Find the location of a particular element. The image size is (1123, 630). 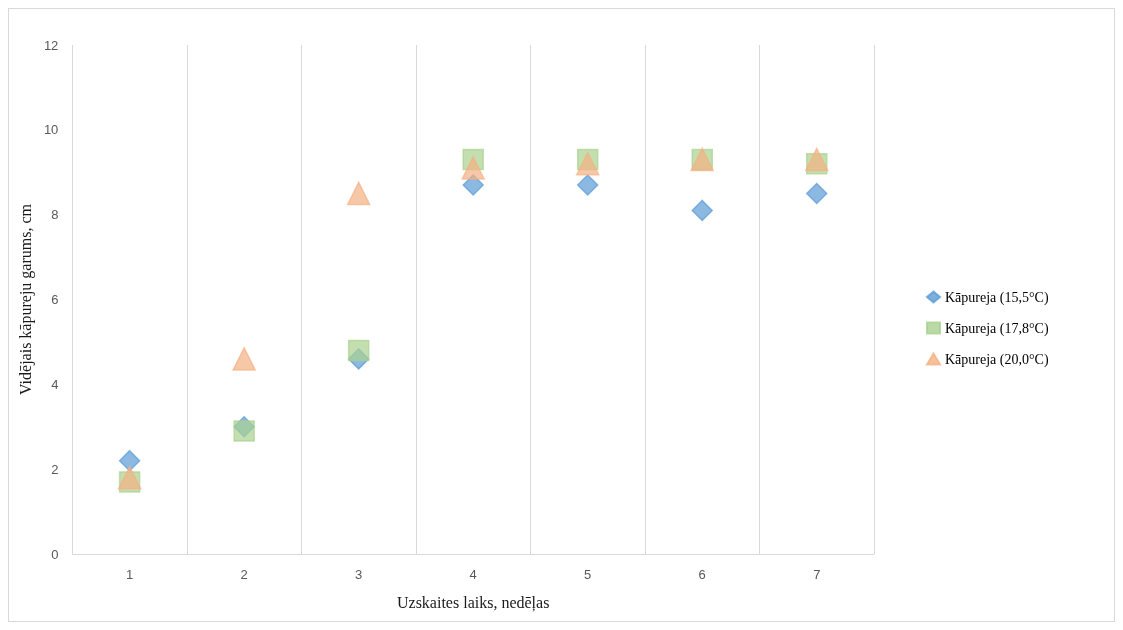

x-tick-label: 3 is located at coordinates (359, 574).